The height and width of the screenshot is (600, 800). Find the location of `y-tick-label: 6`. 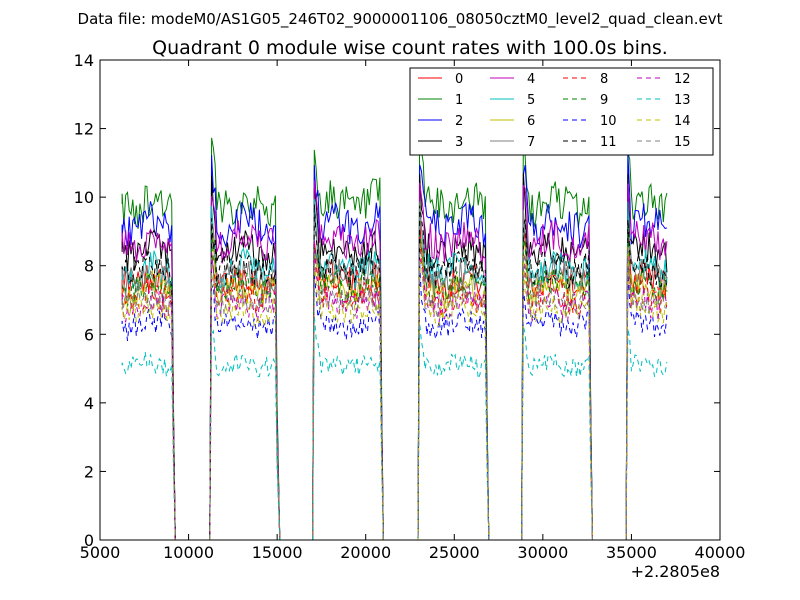

y-tick-label: 6 is located at coordinates (89, 334).